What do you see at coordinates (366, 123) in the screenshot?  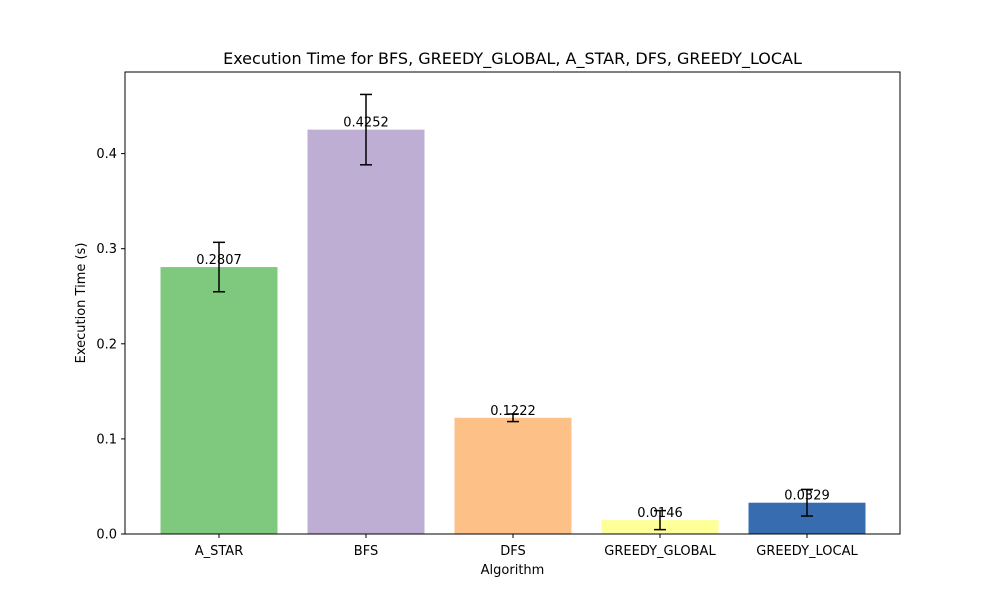 I see `bar-value-label: 0.4252` at bounding box center [366, 123].